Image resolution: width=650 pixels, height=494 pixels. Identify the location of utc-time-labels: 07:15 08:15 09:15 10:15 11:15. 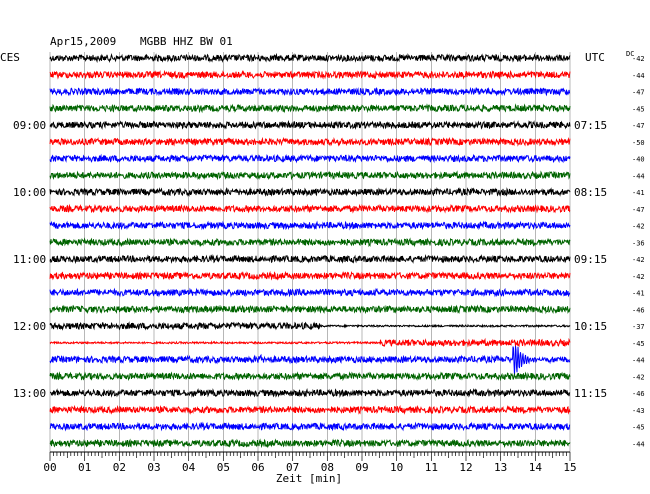
(590, 259).